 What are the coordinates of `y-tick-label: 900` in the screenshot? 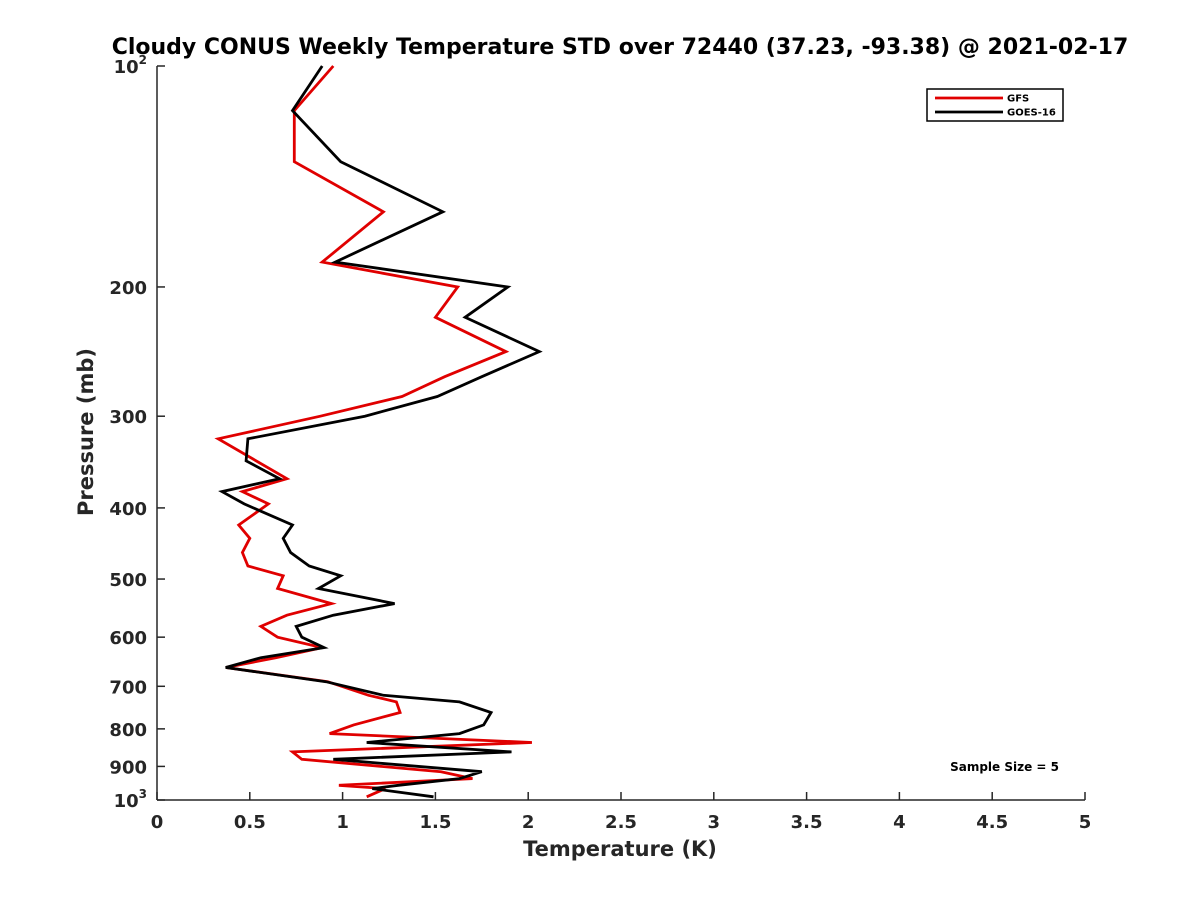 It's located at (128, 767).